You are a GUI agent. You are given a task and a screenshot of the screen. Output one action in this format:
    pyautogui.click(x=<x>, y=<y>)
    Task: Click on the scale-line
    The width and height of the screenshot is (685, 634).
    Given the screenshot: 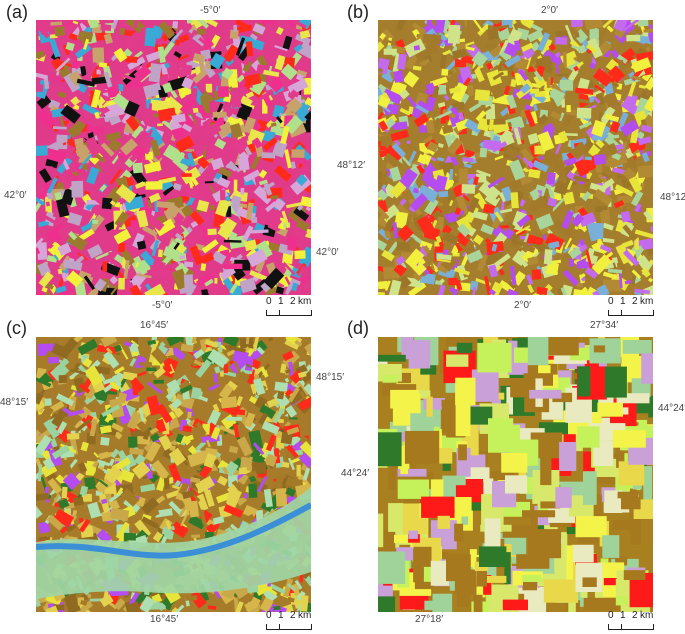 What is the action you would take?
    pyautogui.click(x=631, y=627)
    